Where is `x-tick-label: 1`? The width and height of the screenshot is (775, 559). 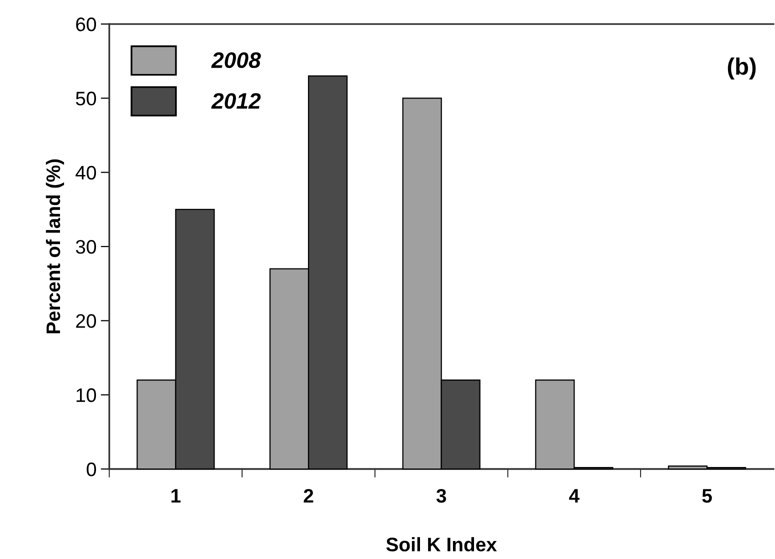
x-tick-label: 1 is located at coordinates (176, 496).